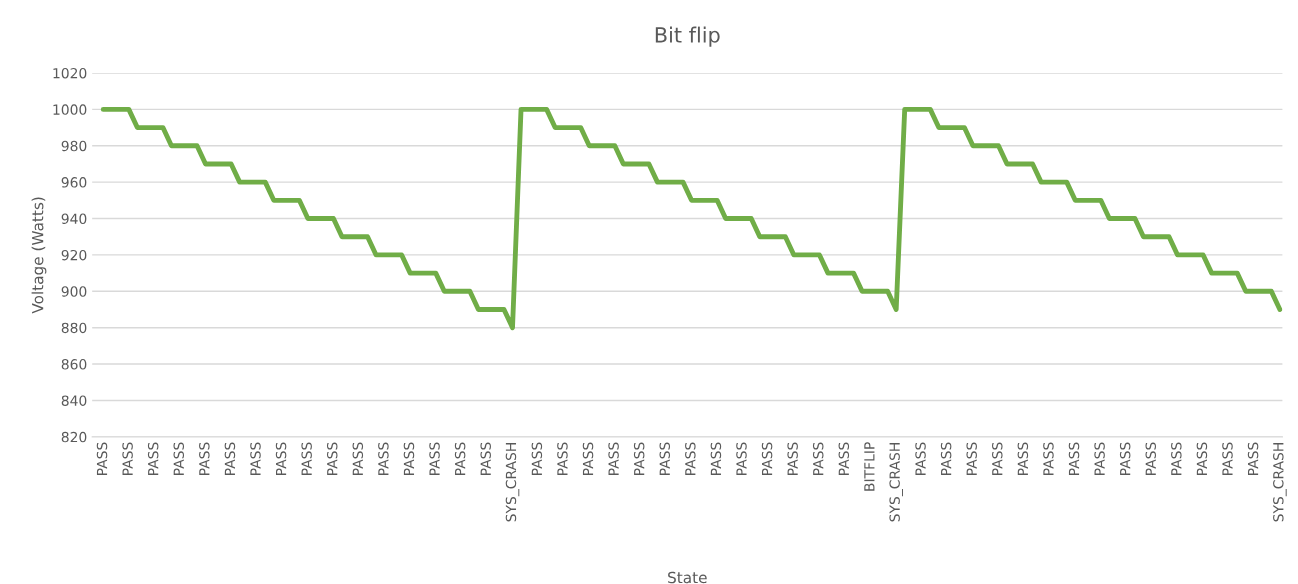  What do you see at coordinates (74, 255) in the screenshot?
I see `y-tick-label: 920` at bounding box center [74, 255].